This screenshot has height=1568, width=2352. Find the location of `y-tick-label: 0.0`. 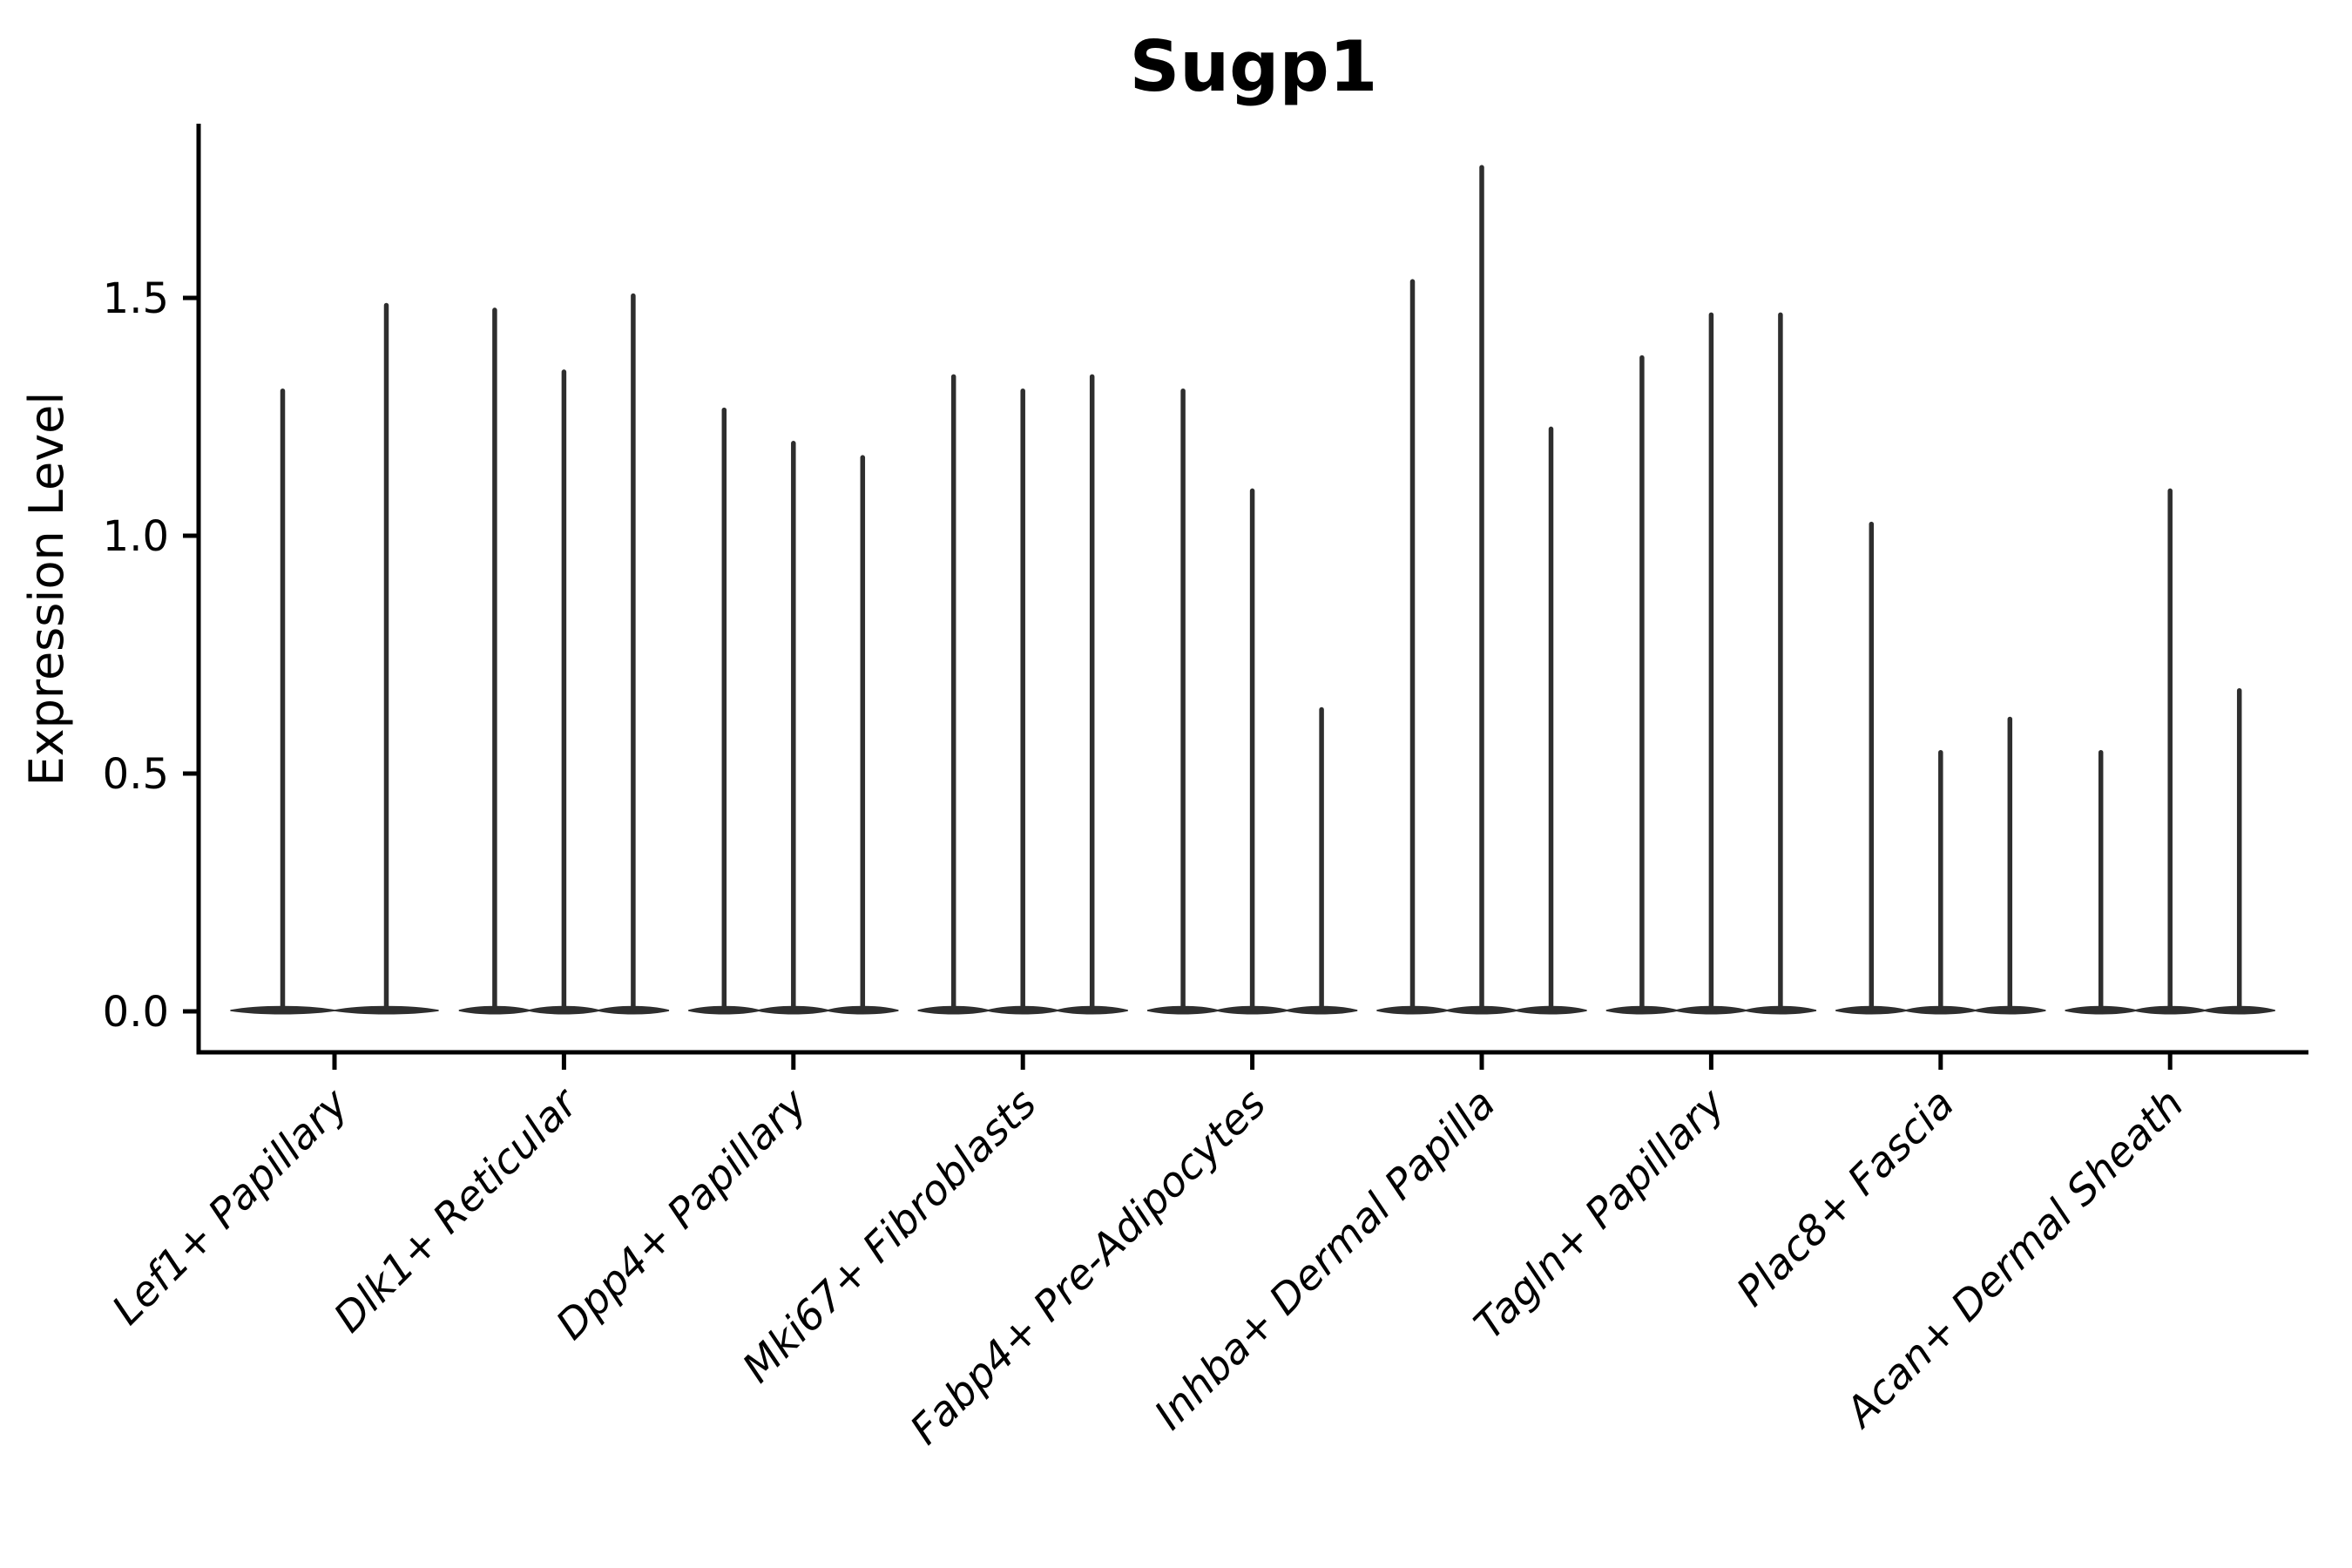

y-tick-label: 0.0 is located at coordinates (136, 1013).